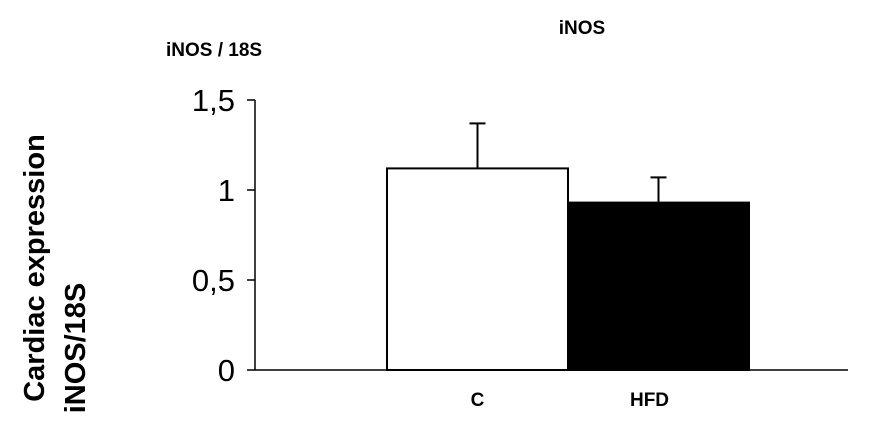 Image resolution: width=878 pixels, height=443 pixels. I want to click on x-tick-label: C, so click(478, 400).